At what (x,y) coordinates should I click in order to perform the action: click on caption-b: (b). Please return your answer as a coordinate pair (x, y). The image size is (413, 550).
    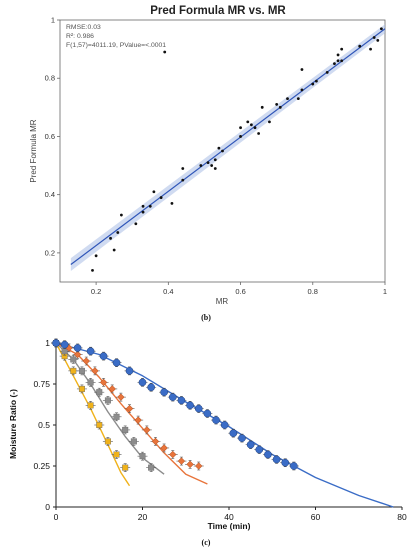
    Looking at the image, I should click on (206, 317).